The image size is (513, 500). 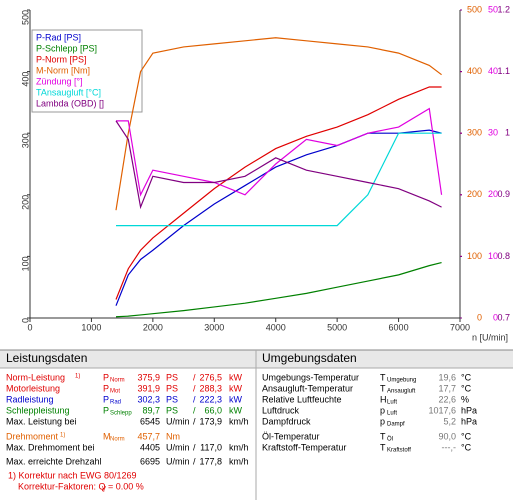 What do you see at coordinates (210, 377) in the screenshot?
I see `cell-v2: 276,5` at bounding box center [210, 377].